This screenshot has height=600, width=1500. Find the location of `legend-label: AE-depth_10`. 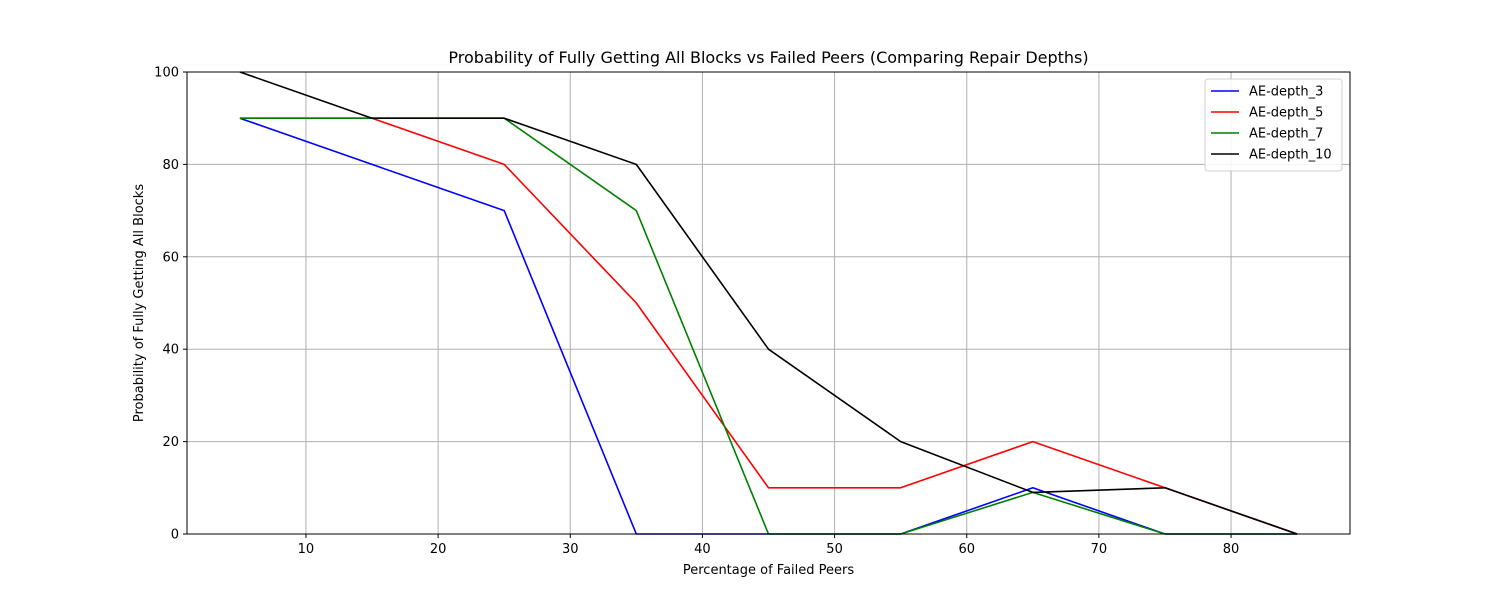

legend-label: AE-depth_10 is located at coordinates (1290, 155).